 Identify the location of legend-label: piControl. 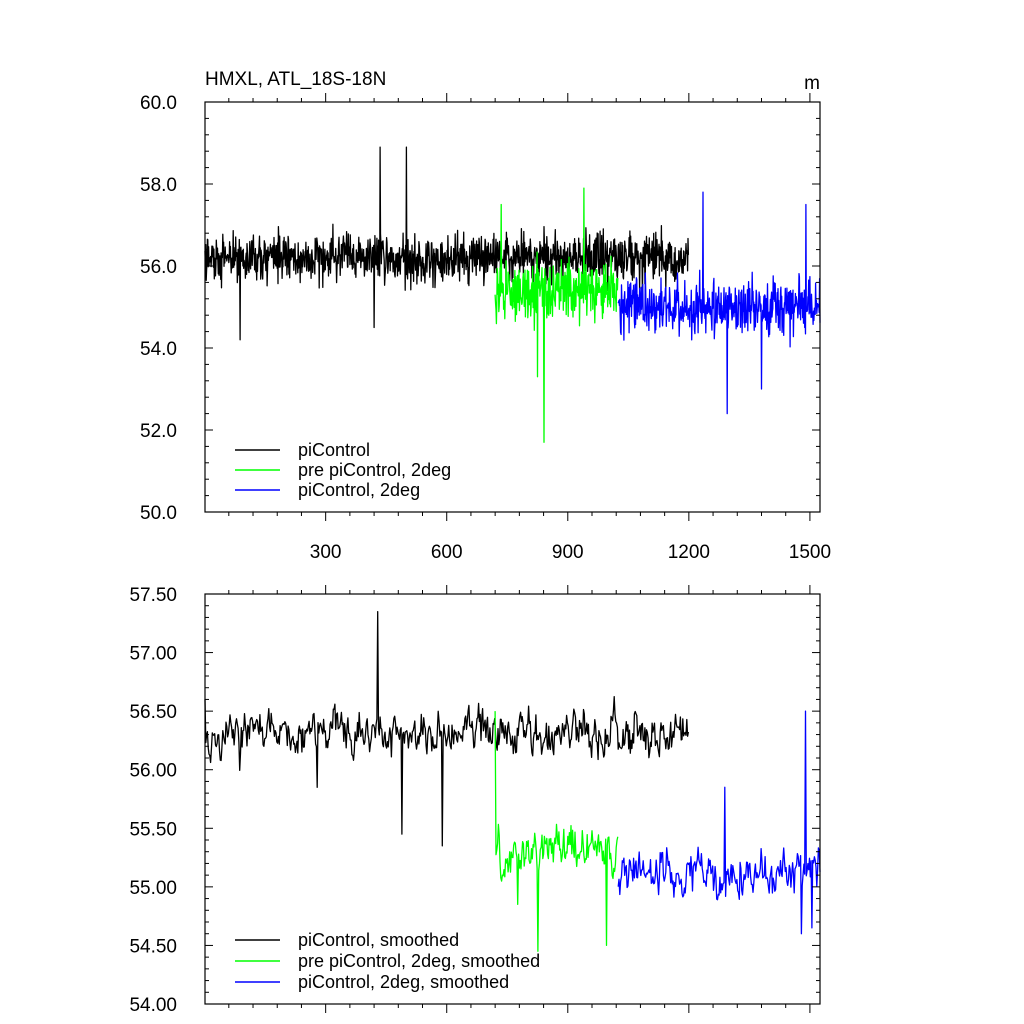
(334, 450).